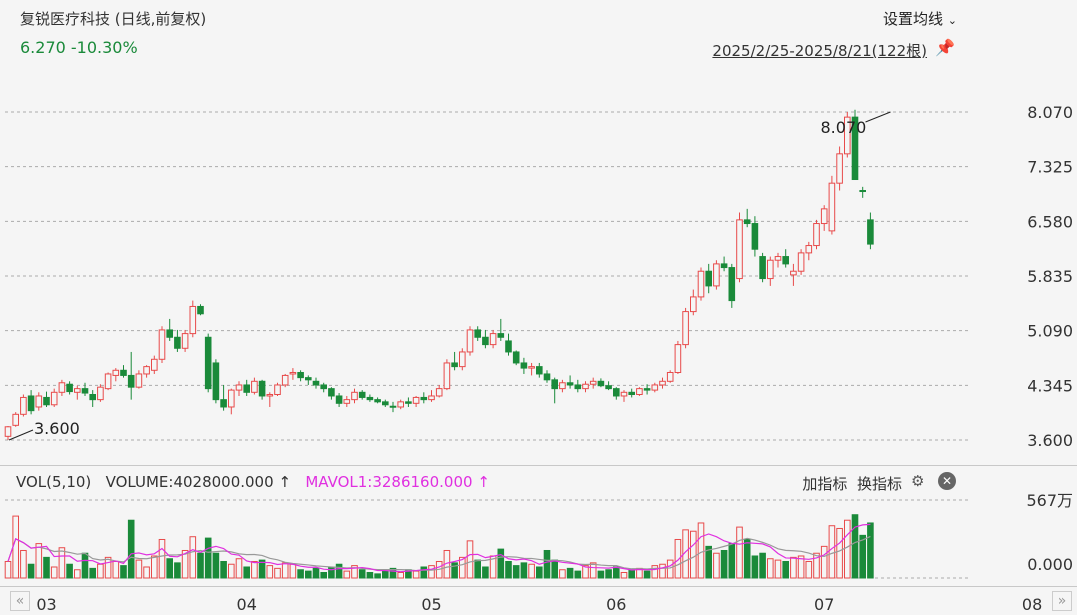 This screenshot has width=1077, height=615. I want to click on close-icon: ✕, so click(947, 481).